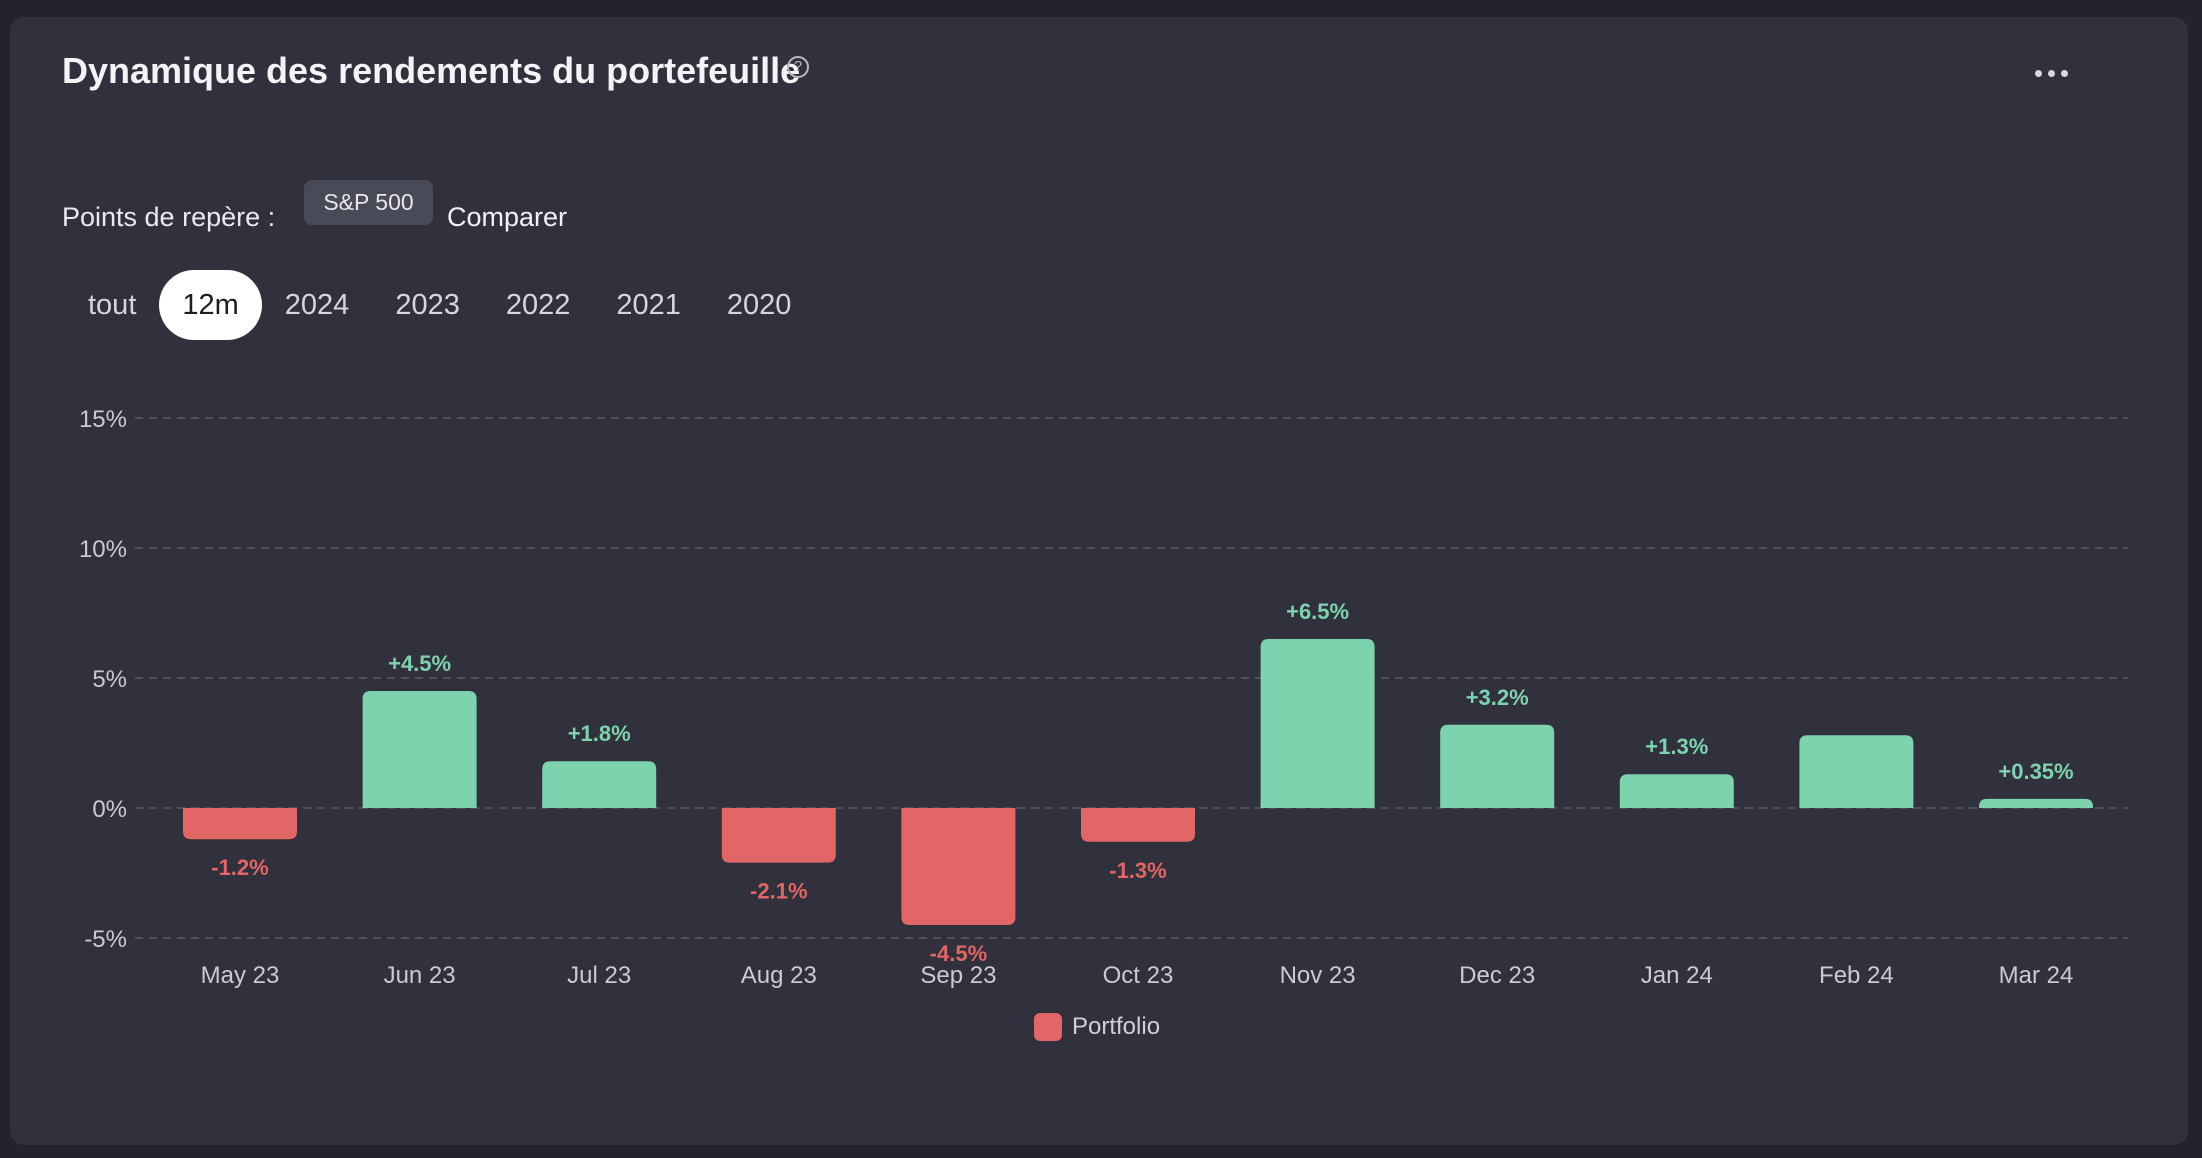  I want to click on data-label: +1.3%, so click(1676, 746).